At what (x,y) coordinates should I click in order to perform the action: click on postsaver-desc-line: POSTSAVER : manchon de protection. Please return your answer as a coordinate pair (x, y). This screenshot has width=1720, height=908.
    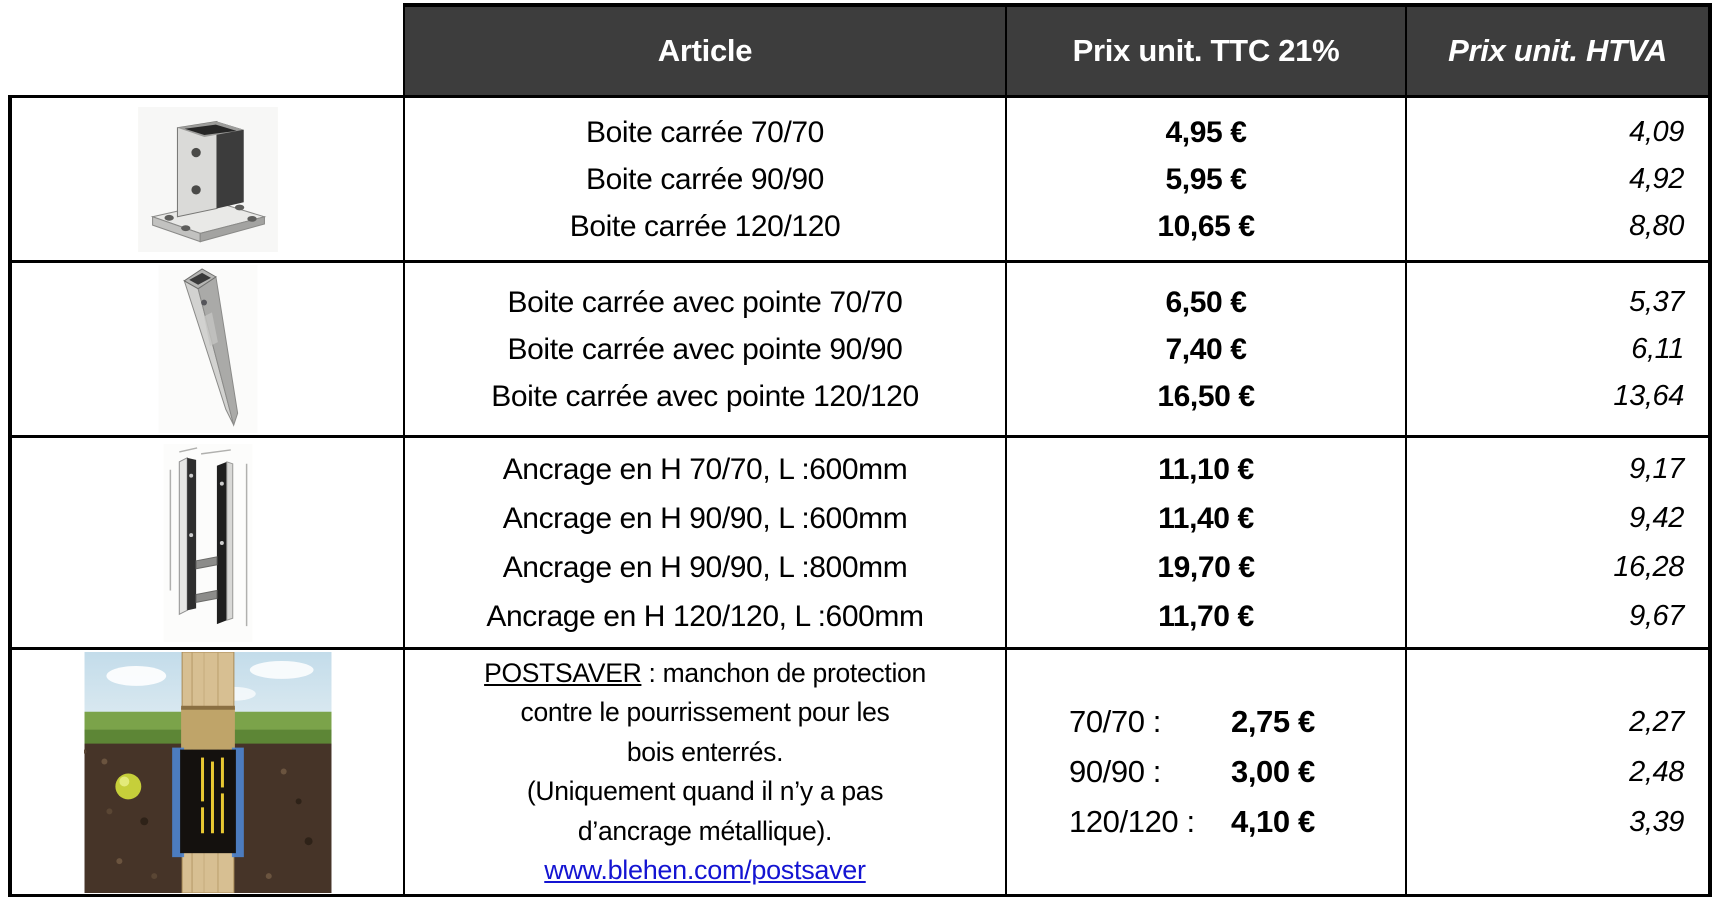
    Looking at the image, I should click on (705, 674).